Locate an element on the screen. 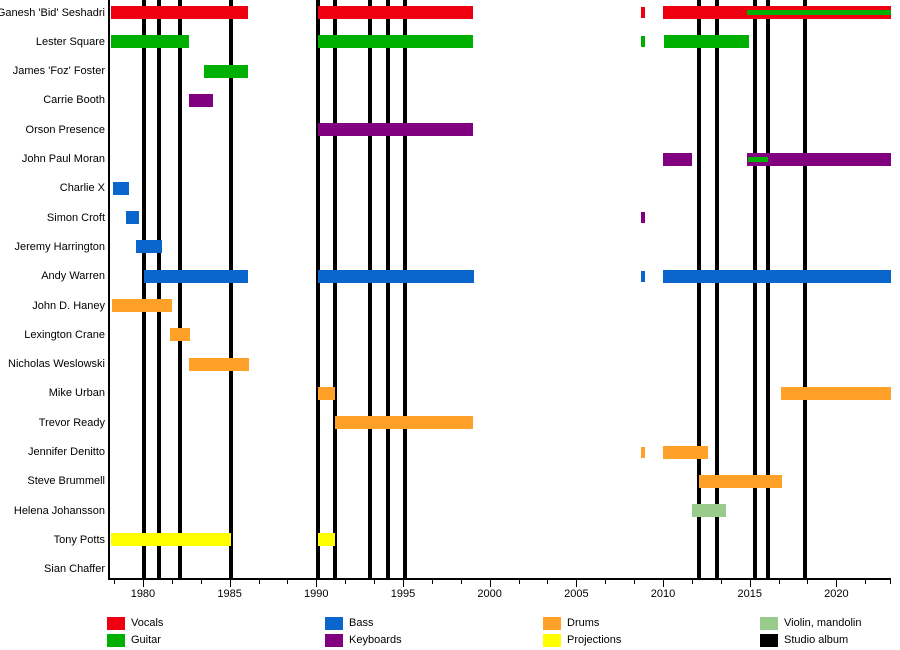 The image size is (900, 650). member-label: Lester Square is located at coordinates (70, 41).